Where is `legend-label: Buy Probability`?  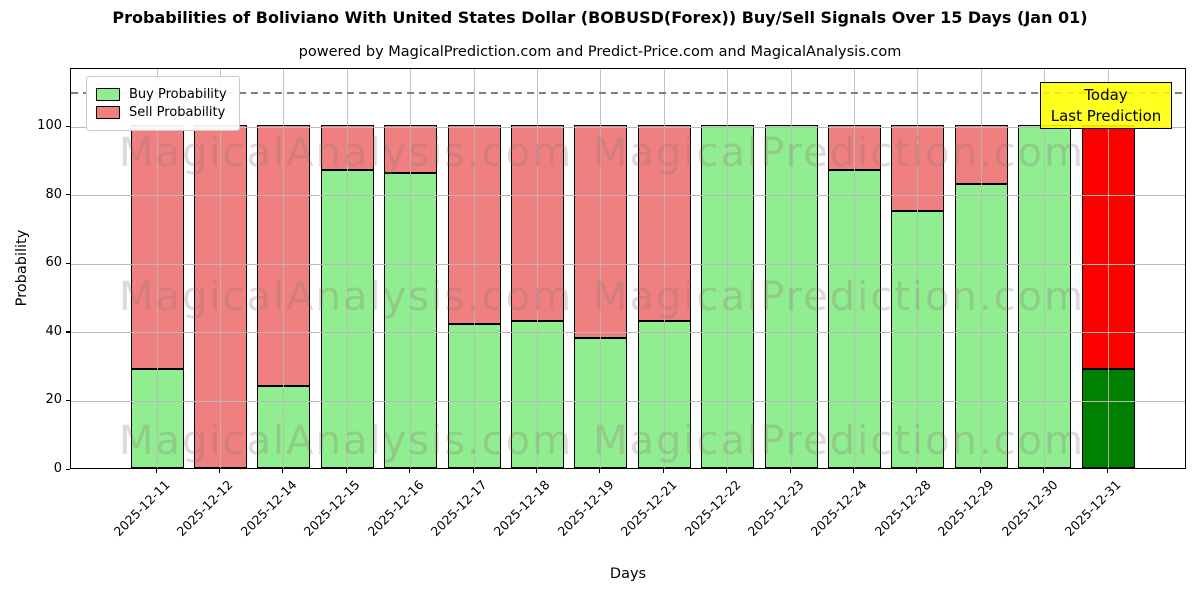 legend-label: Buy Probability is located at coordinates (178, 94).